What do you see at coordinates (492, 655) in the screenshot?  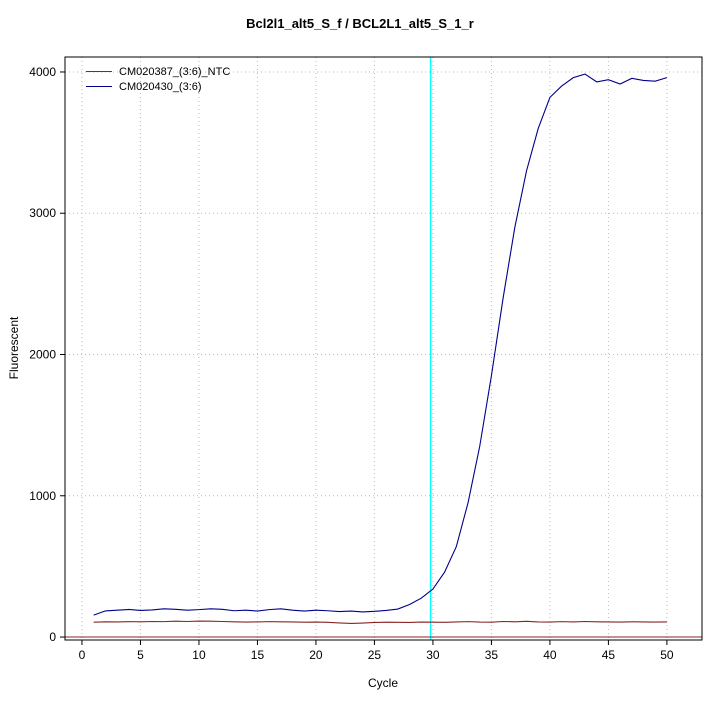 I see `svg-text: 35` at bounding box center [492, 655].